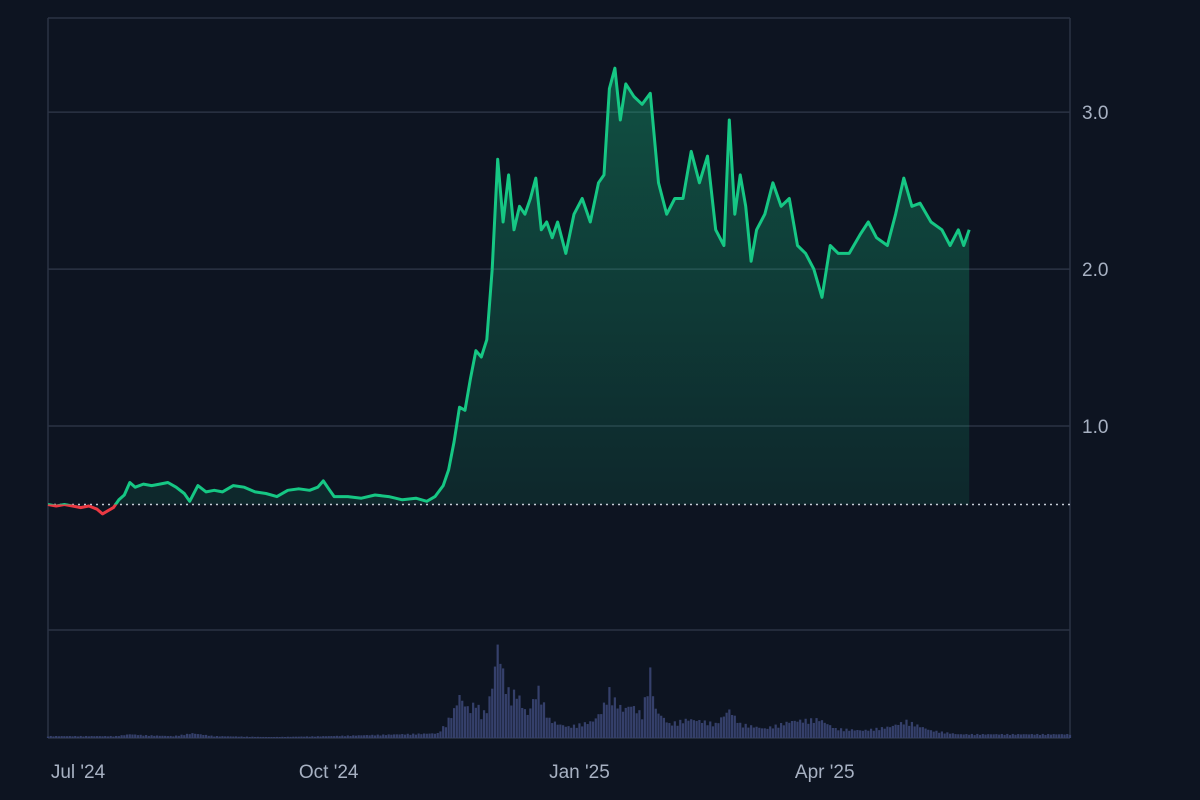 This screenshot has width=1200, height=800. Describe the element at coordinates (1095, 270) in the screenshot. I see `y-axis: 1.0 2.0 3.0` at that location.